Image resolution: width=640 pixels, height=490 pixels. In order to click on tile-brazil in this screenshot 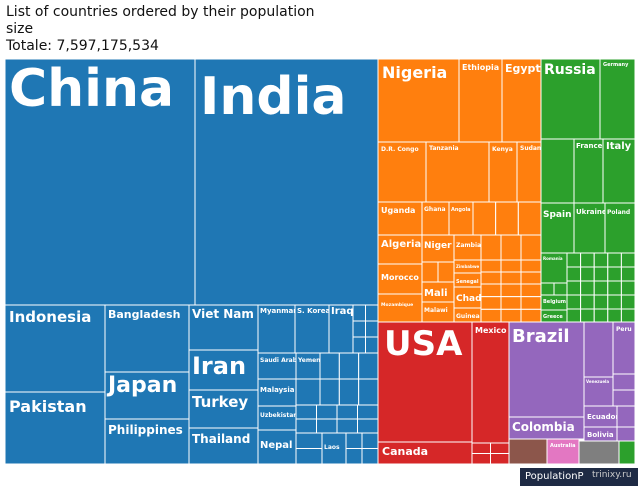, I will do `click(546, 369)`.